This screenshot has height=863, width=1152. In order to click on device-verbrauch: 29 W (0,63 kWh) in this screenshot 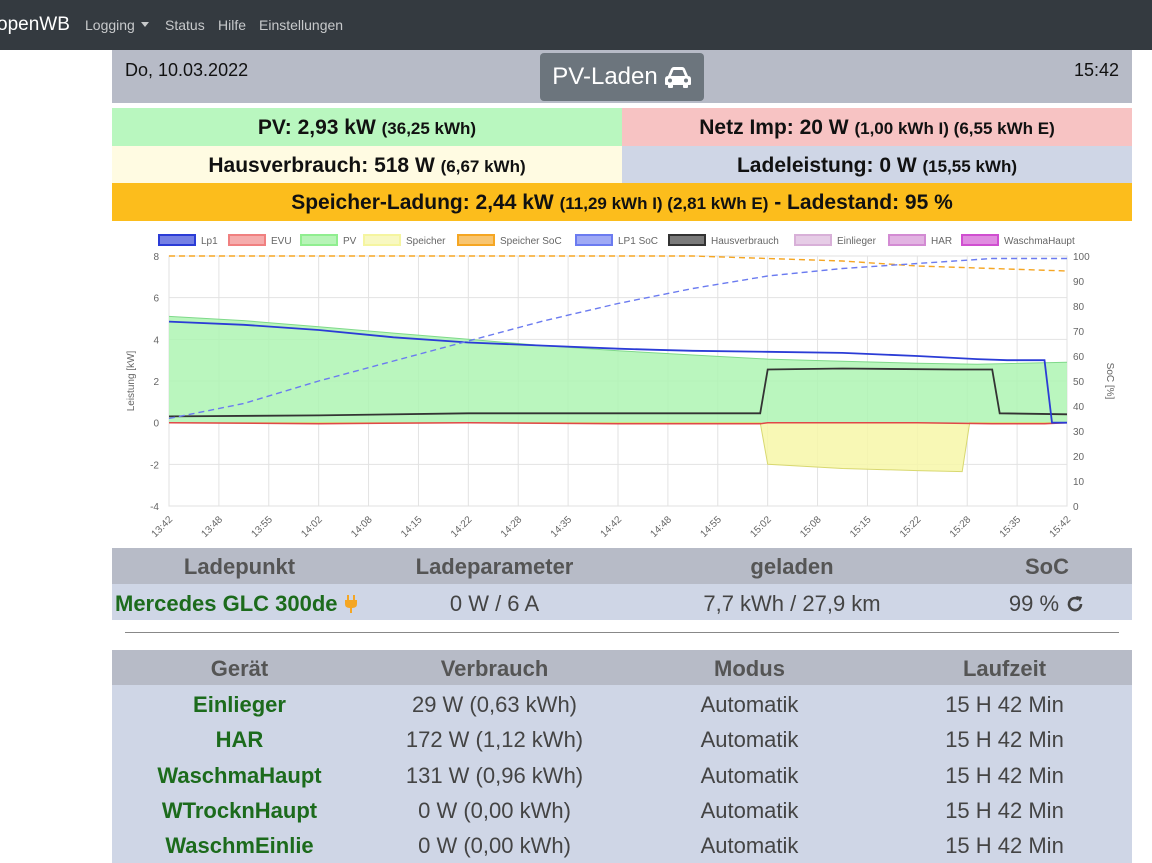, I will do `click(494, 704)`.